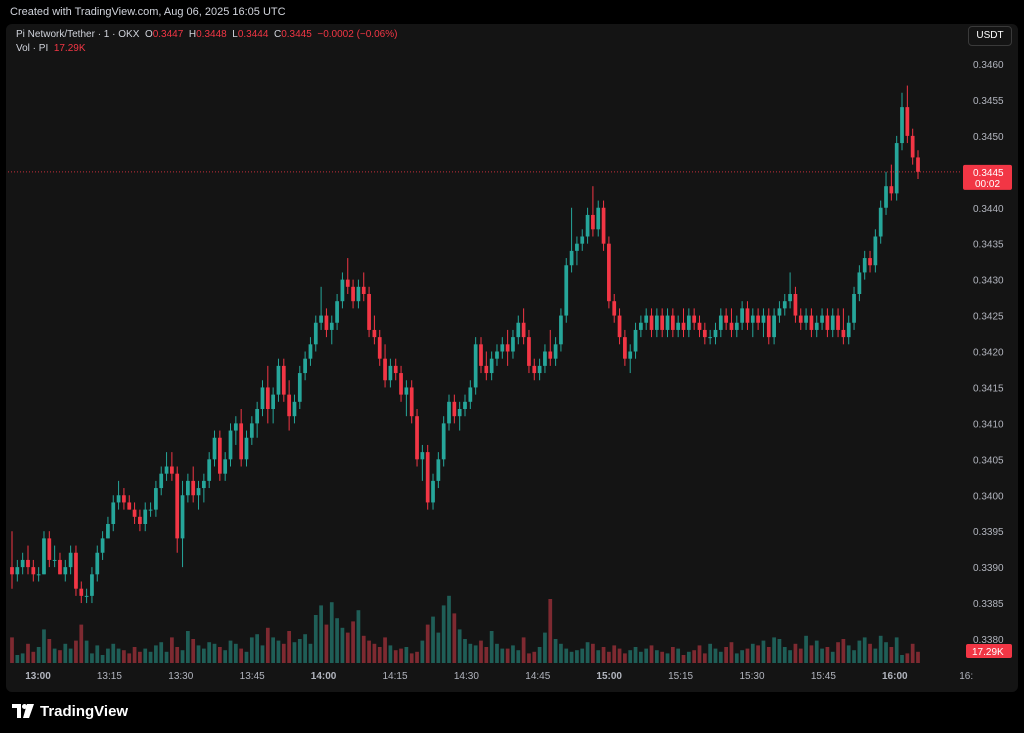  Describe the element at coordinates (751, 676) in the screenshot. I see `x-tick-label: 15:30` at that location.